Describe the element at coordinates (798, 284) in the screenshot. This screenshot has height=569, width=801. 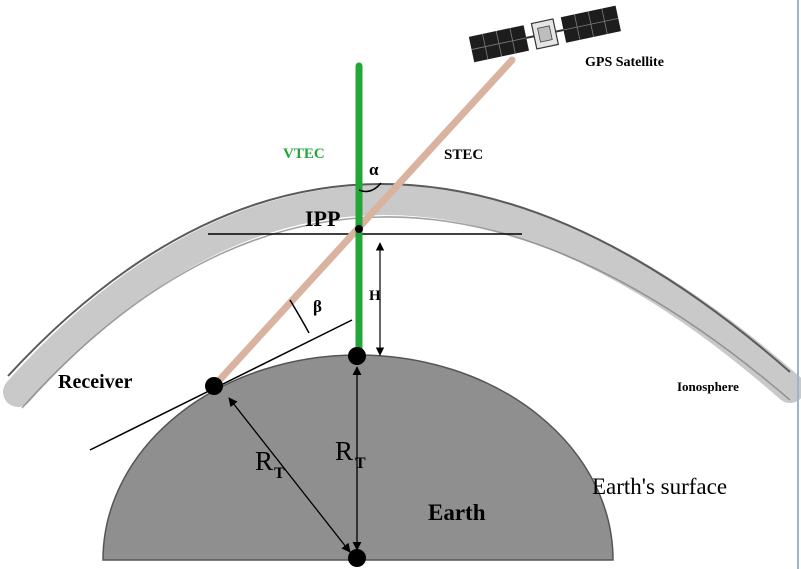
I see `image-frame-edge` at that location.